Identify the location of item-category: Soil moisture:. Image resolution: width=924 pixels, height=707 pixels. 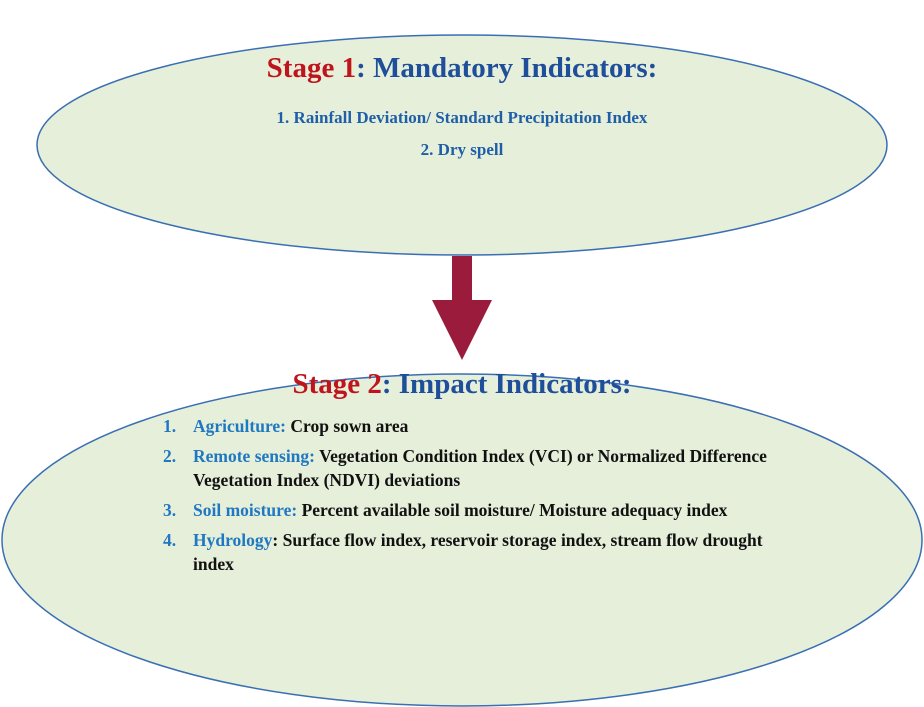
(245, 510).